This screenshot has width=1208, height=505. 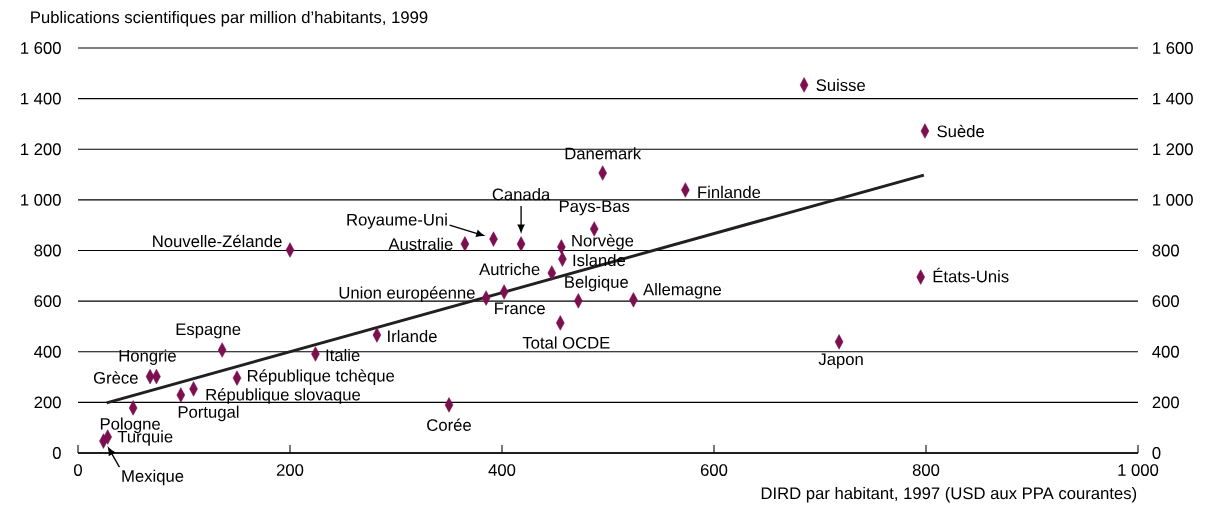 What do you see at coordinates (960, 131) in the screenshot?
I see `annotation: Suède` at bounding box center [960, 131].